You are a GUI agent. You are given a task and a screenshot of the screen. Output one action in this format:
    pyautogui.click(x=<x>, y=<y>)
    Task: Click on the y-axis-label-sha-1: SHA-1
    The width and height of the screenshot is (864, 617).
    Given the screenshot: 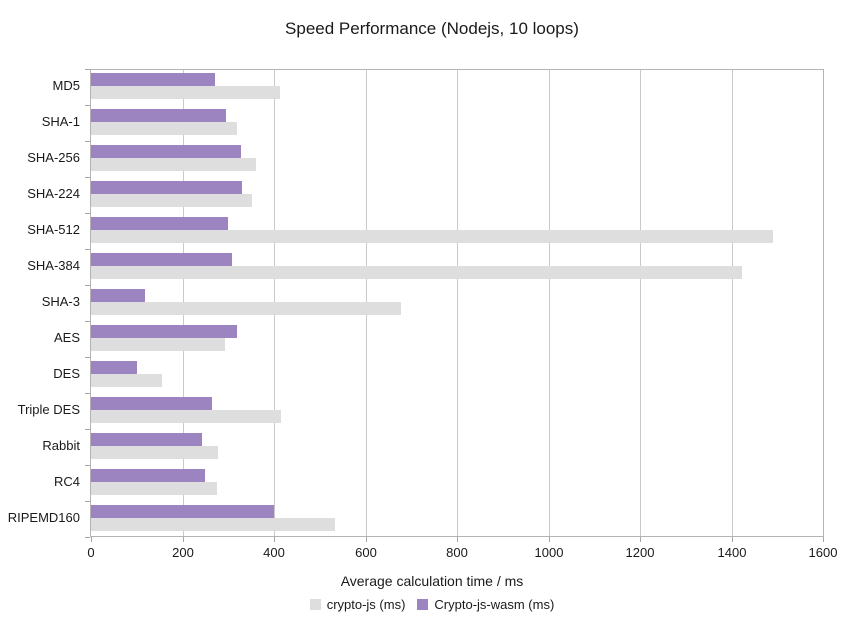 What is the action you would take?
    pyautogui.click(x=60, y=121)
    